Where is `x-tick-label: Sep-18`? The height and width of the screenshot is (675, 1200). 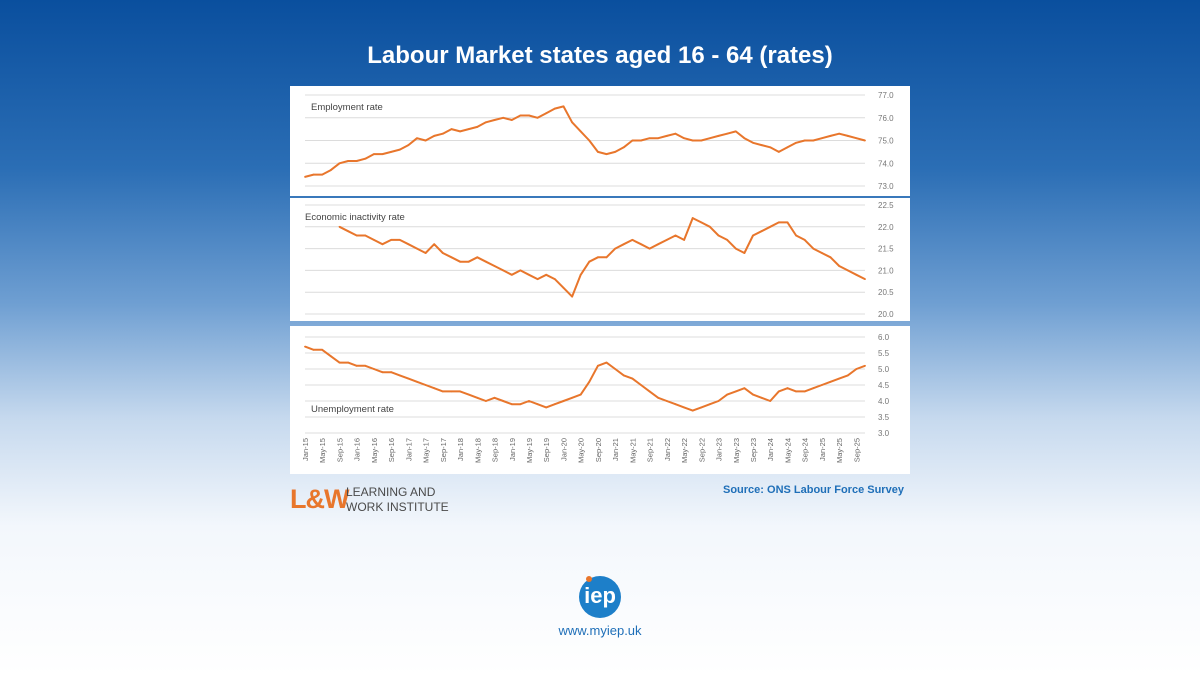 x-tick-label: Sep-18 is located at coordinates (495, 450).